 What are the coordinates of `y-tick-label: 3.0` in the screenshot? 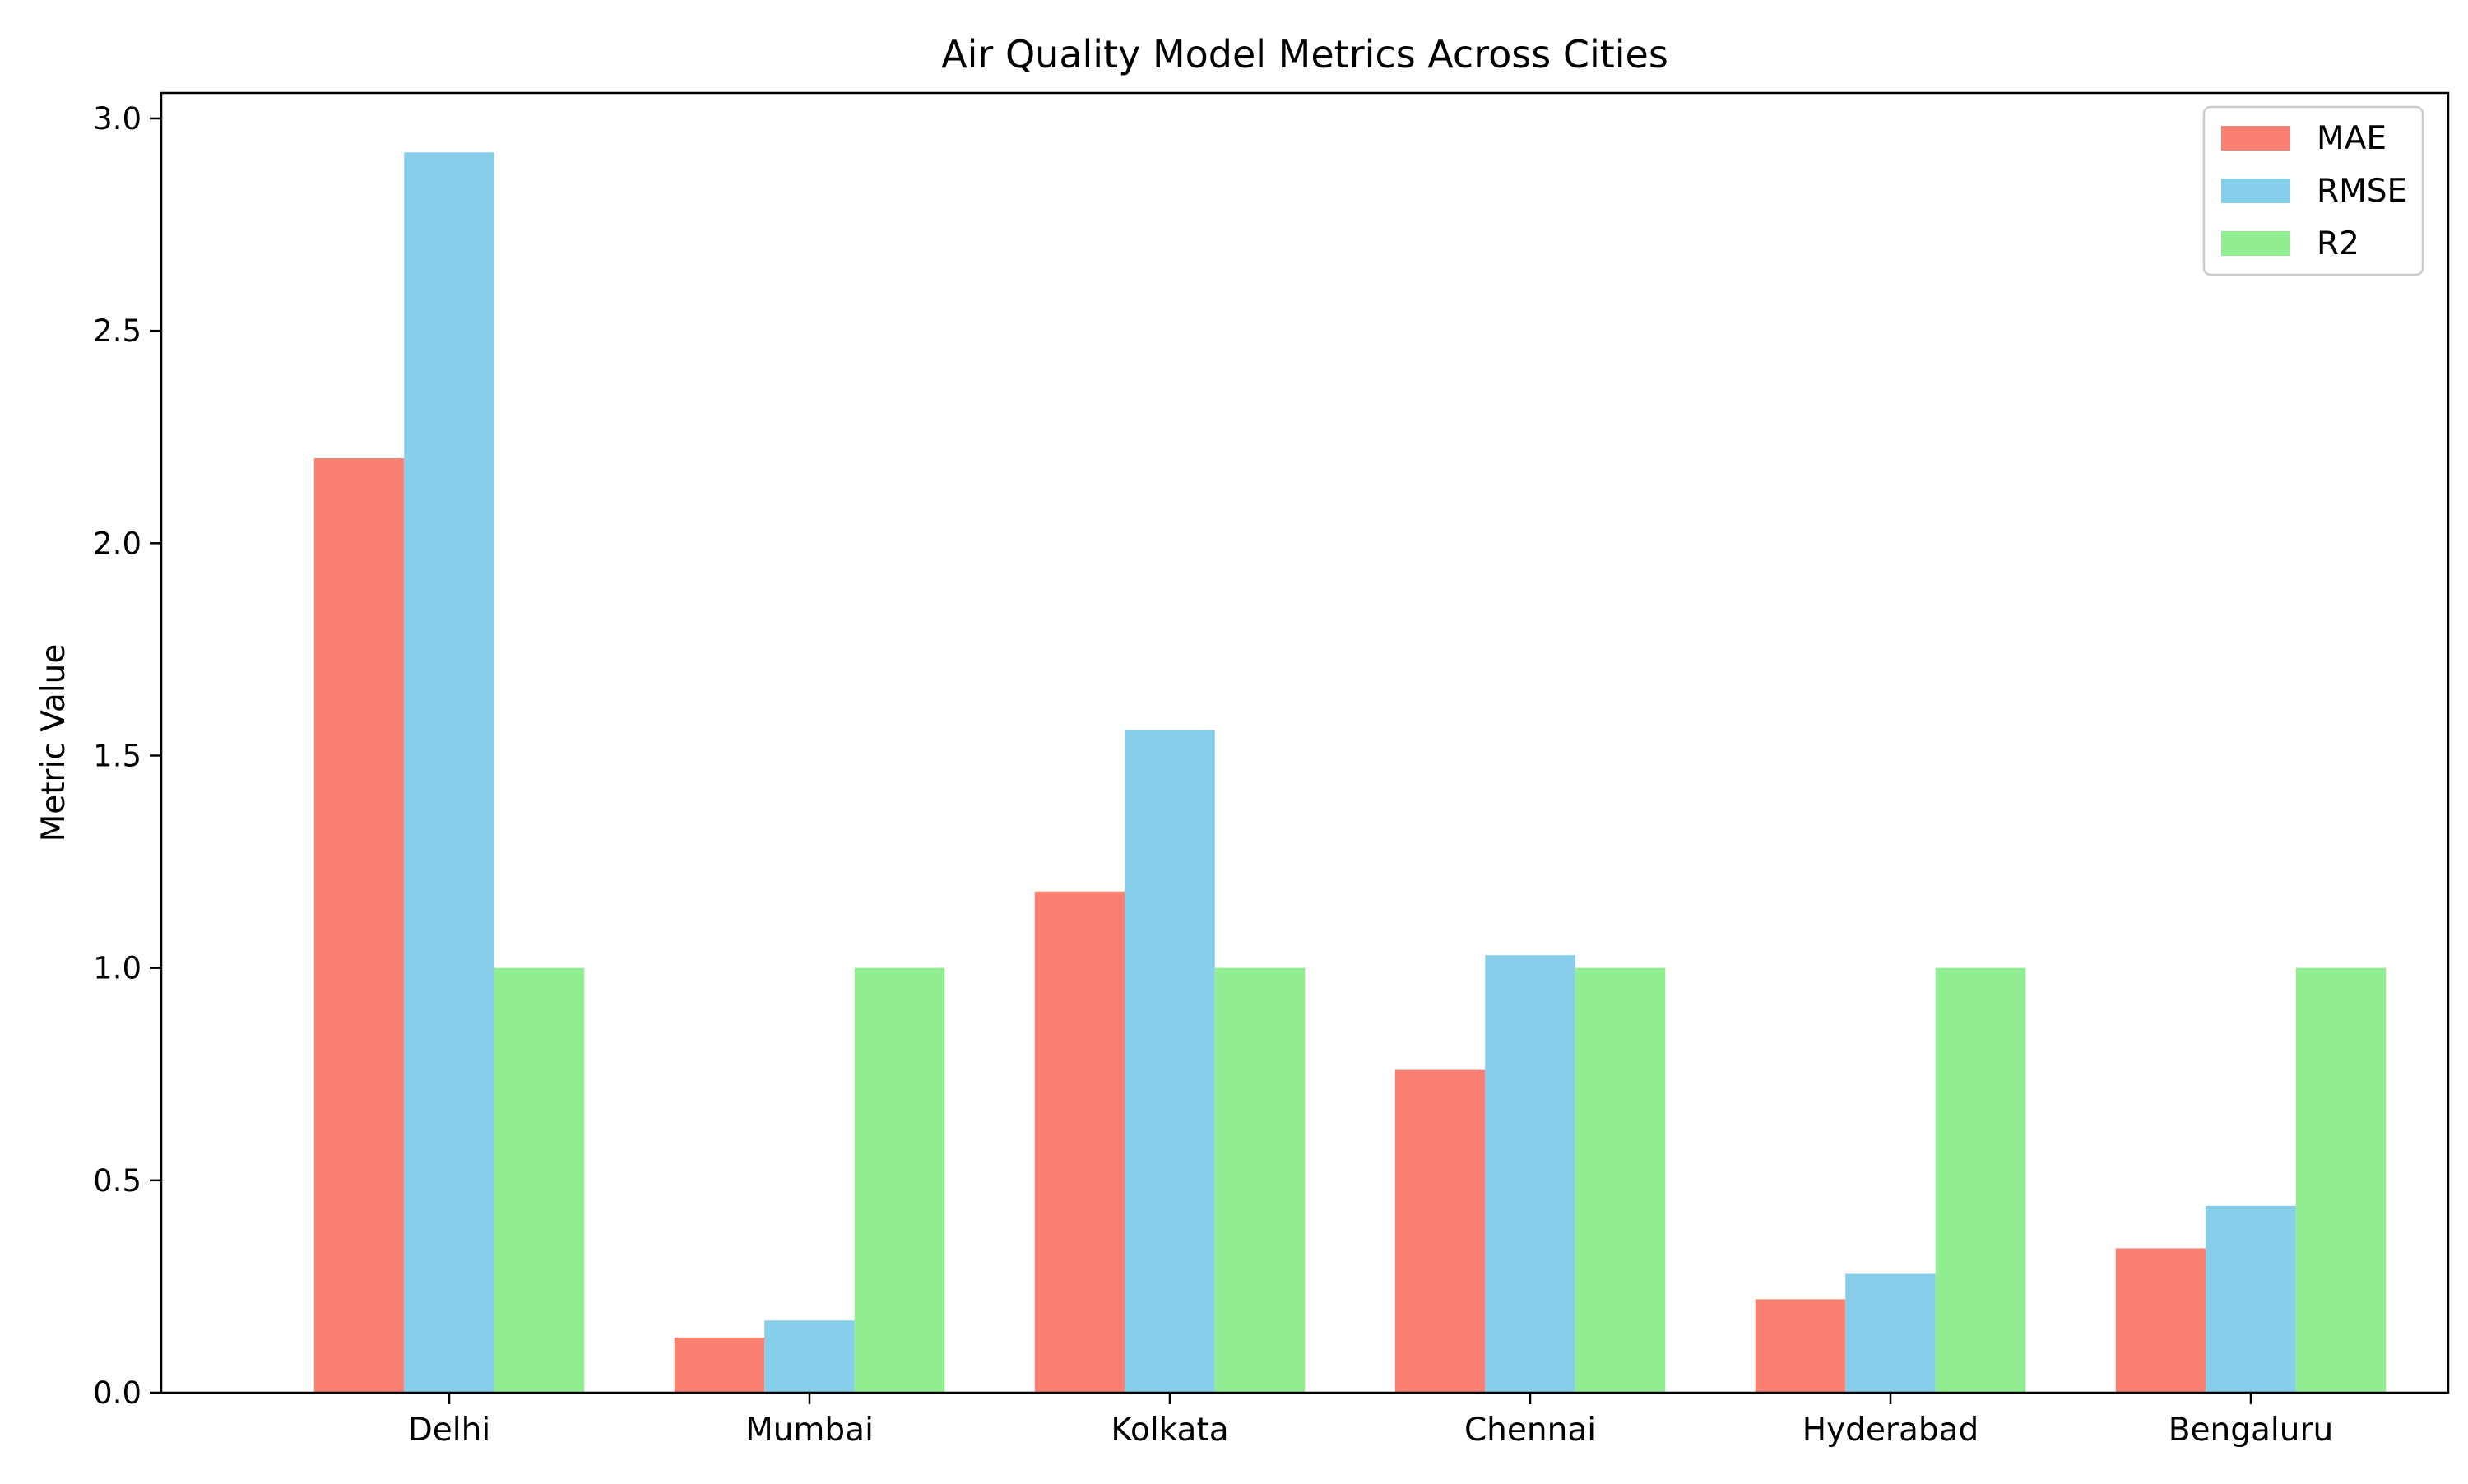 It's located at (117, 119).